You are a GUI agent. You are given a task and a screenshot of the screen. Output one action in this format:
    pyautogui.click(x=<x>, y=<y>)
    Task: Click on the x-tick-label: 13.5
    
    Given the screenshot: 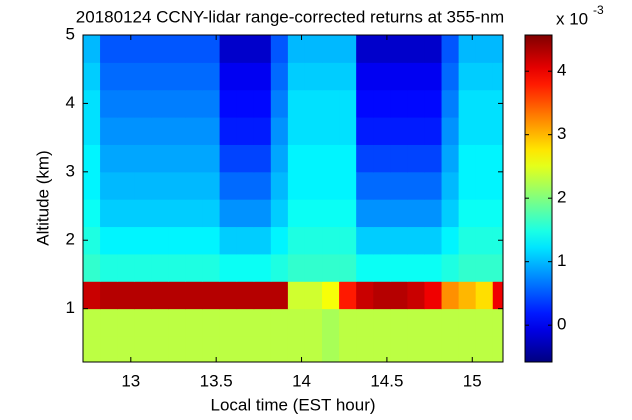 What is the action you would take?
    pyautogui.click(x=216, y=380)
    